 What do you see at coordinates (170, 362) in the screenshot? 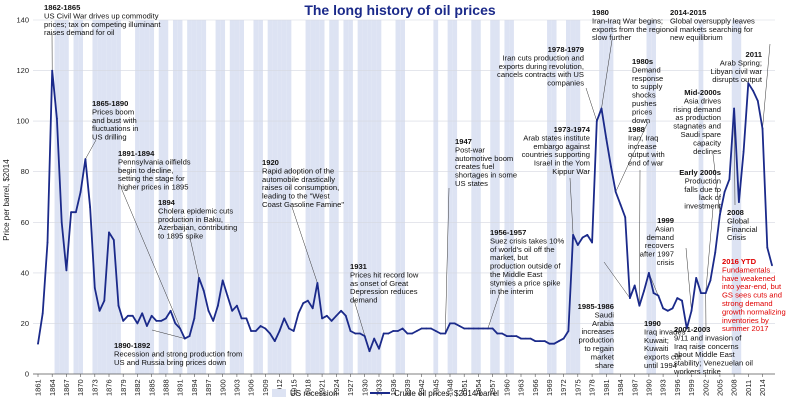
I see `annotation-line: US and Russia bring prices down` at bounding box center [170, 362].